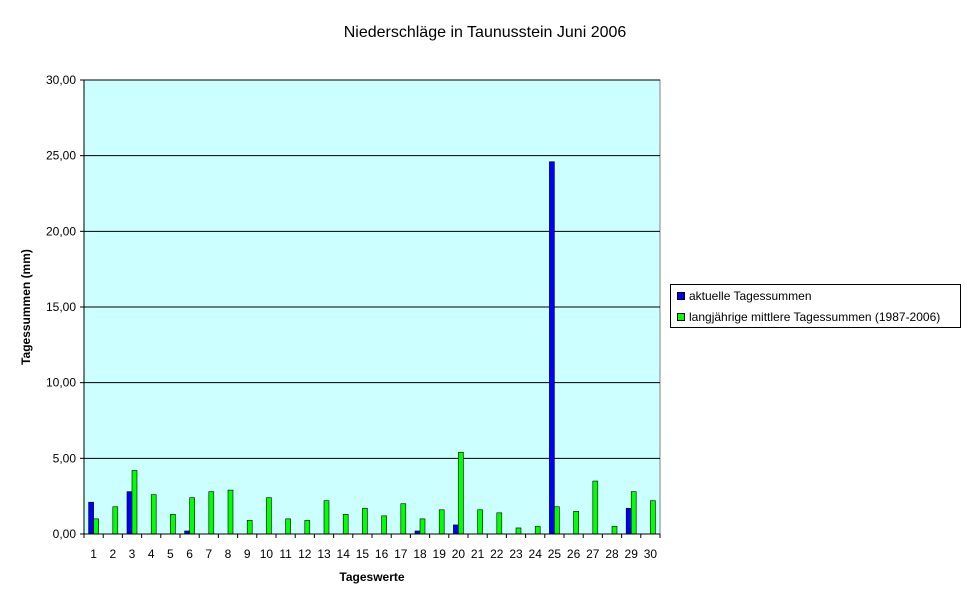 The width and height of the screenshot is (970, 604). I want to click on y-tick-label: 20,00, so click(61, 231).